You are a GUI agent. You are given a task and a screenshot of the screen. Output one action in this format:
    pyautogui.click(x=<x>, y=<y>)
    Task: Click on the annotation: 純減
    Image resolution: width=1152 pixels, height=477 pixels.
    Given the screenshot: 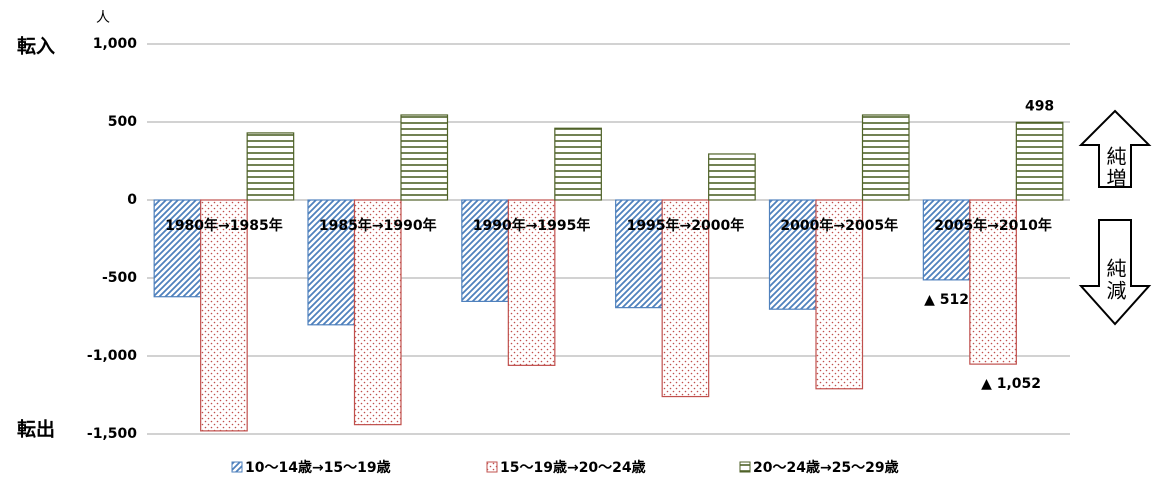 What is the action you would take?
    pyautogui.click(x=1115, y=280)
    